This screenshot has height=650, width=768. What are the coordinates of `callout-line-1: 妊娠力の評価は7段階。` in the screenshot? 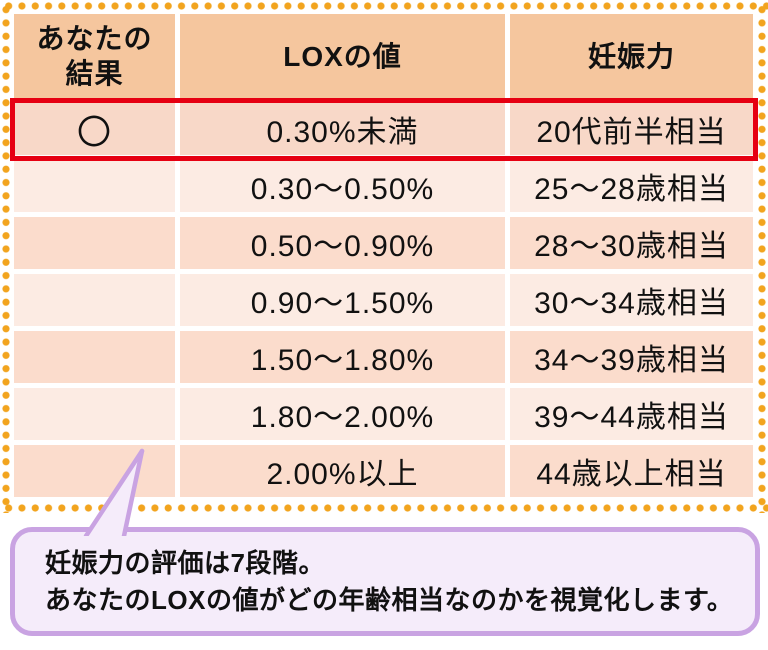 It's located at (185, 562).